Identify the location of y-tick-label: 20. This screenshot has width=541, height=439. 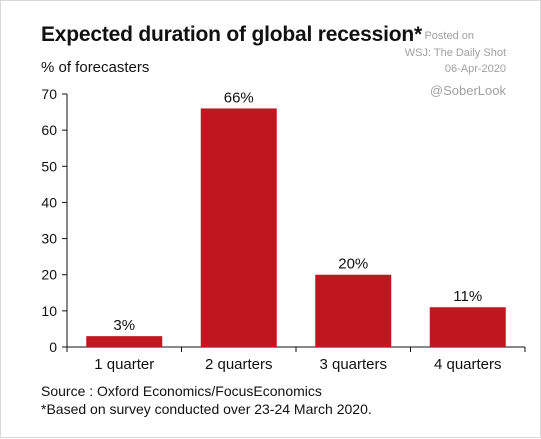
(49, 275).